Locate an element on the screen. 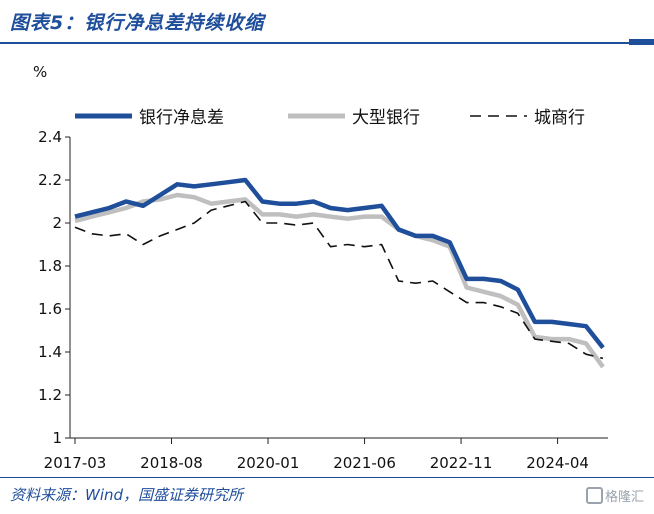 Image resolution: width=654 pixels, height=514 pixels. x-tick-label: 2020-01 is located at coordinates (268, 463).